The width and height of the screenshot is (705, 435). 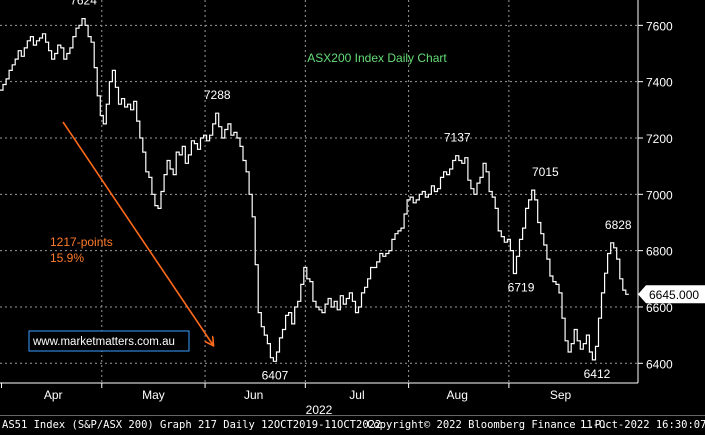 I want to click on x-tick-label: May, so click(x=153, y=395).